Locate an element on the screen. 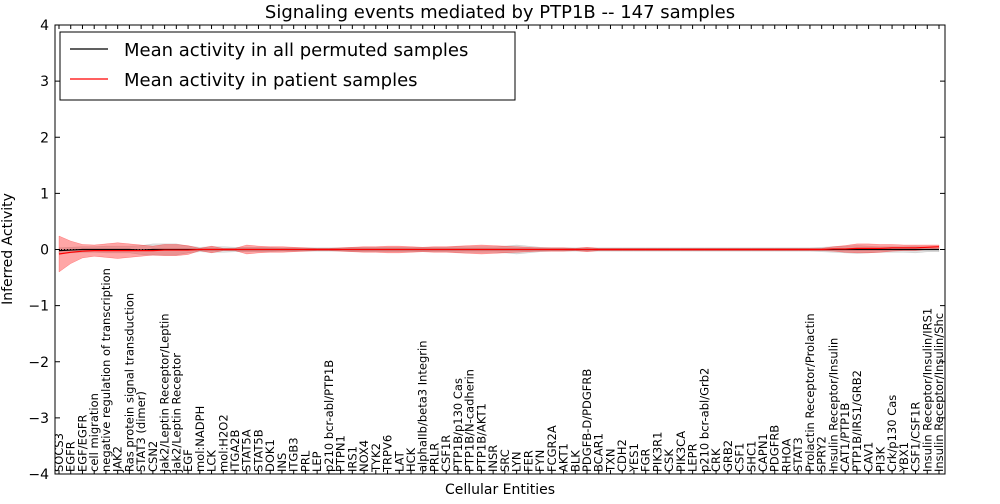 Image resolution: width=1000 pixels, height=504 pixels. legend-label-patient: Mean activity in patient samples is located at coordinates (271, 80).